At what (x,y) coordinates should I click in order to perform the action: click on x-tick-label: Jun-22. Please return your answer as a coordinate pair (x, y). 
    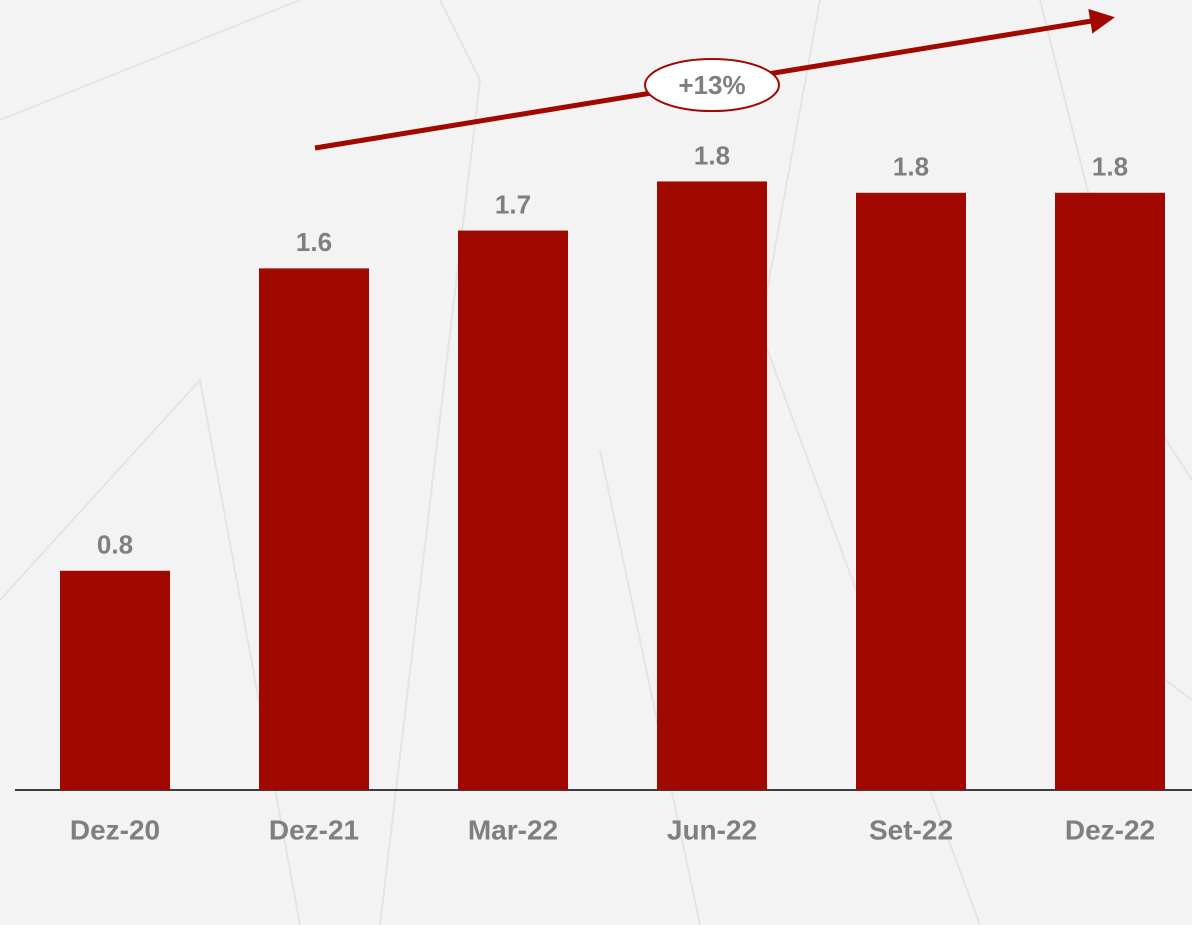
    Looking at the image, I should click on (712, 829).